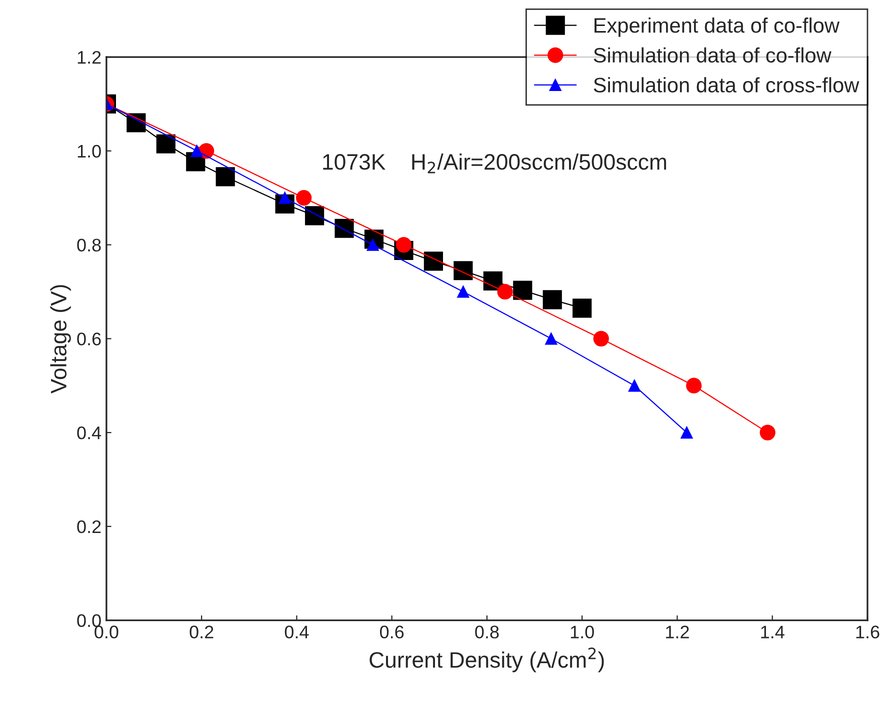 This screenshot has width=887, height=713. What do you see at coordinates (89, 151) in the screenshot?
I see `y-tick-label: 1.0` at bounding box center [89, 151].